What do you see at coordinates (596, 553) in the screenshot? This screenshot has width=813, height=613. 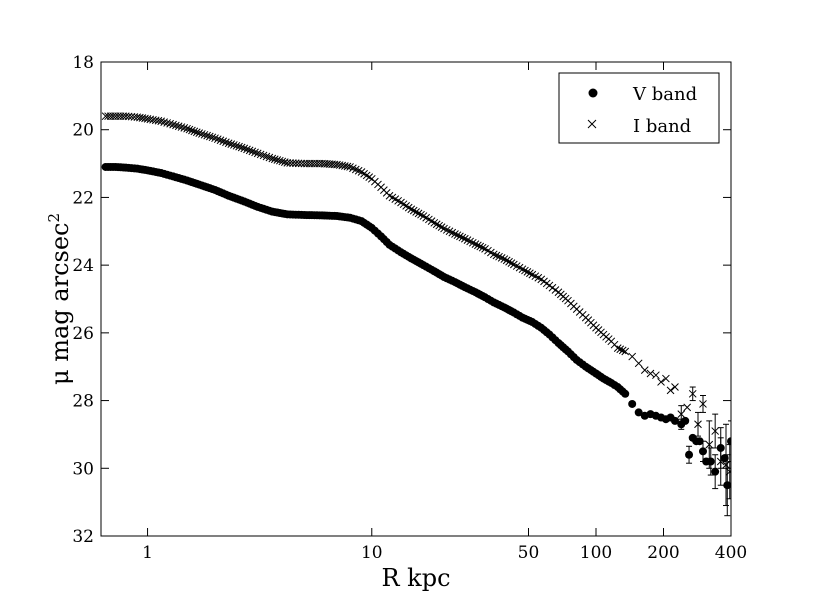 I see `x-tick-label-3: 100` at bounding box center [596, 553].